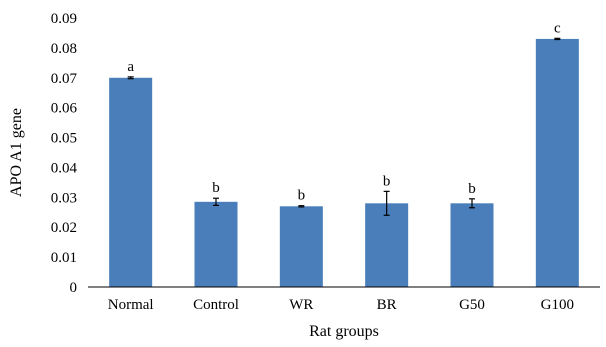 This screenshot has height=347, width=606. Describe the element at coordinates (344, 331) in the screenshot. I see `x-axis-title: Rat groups` at that location.